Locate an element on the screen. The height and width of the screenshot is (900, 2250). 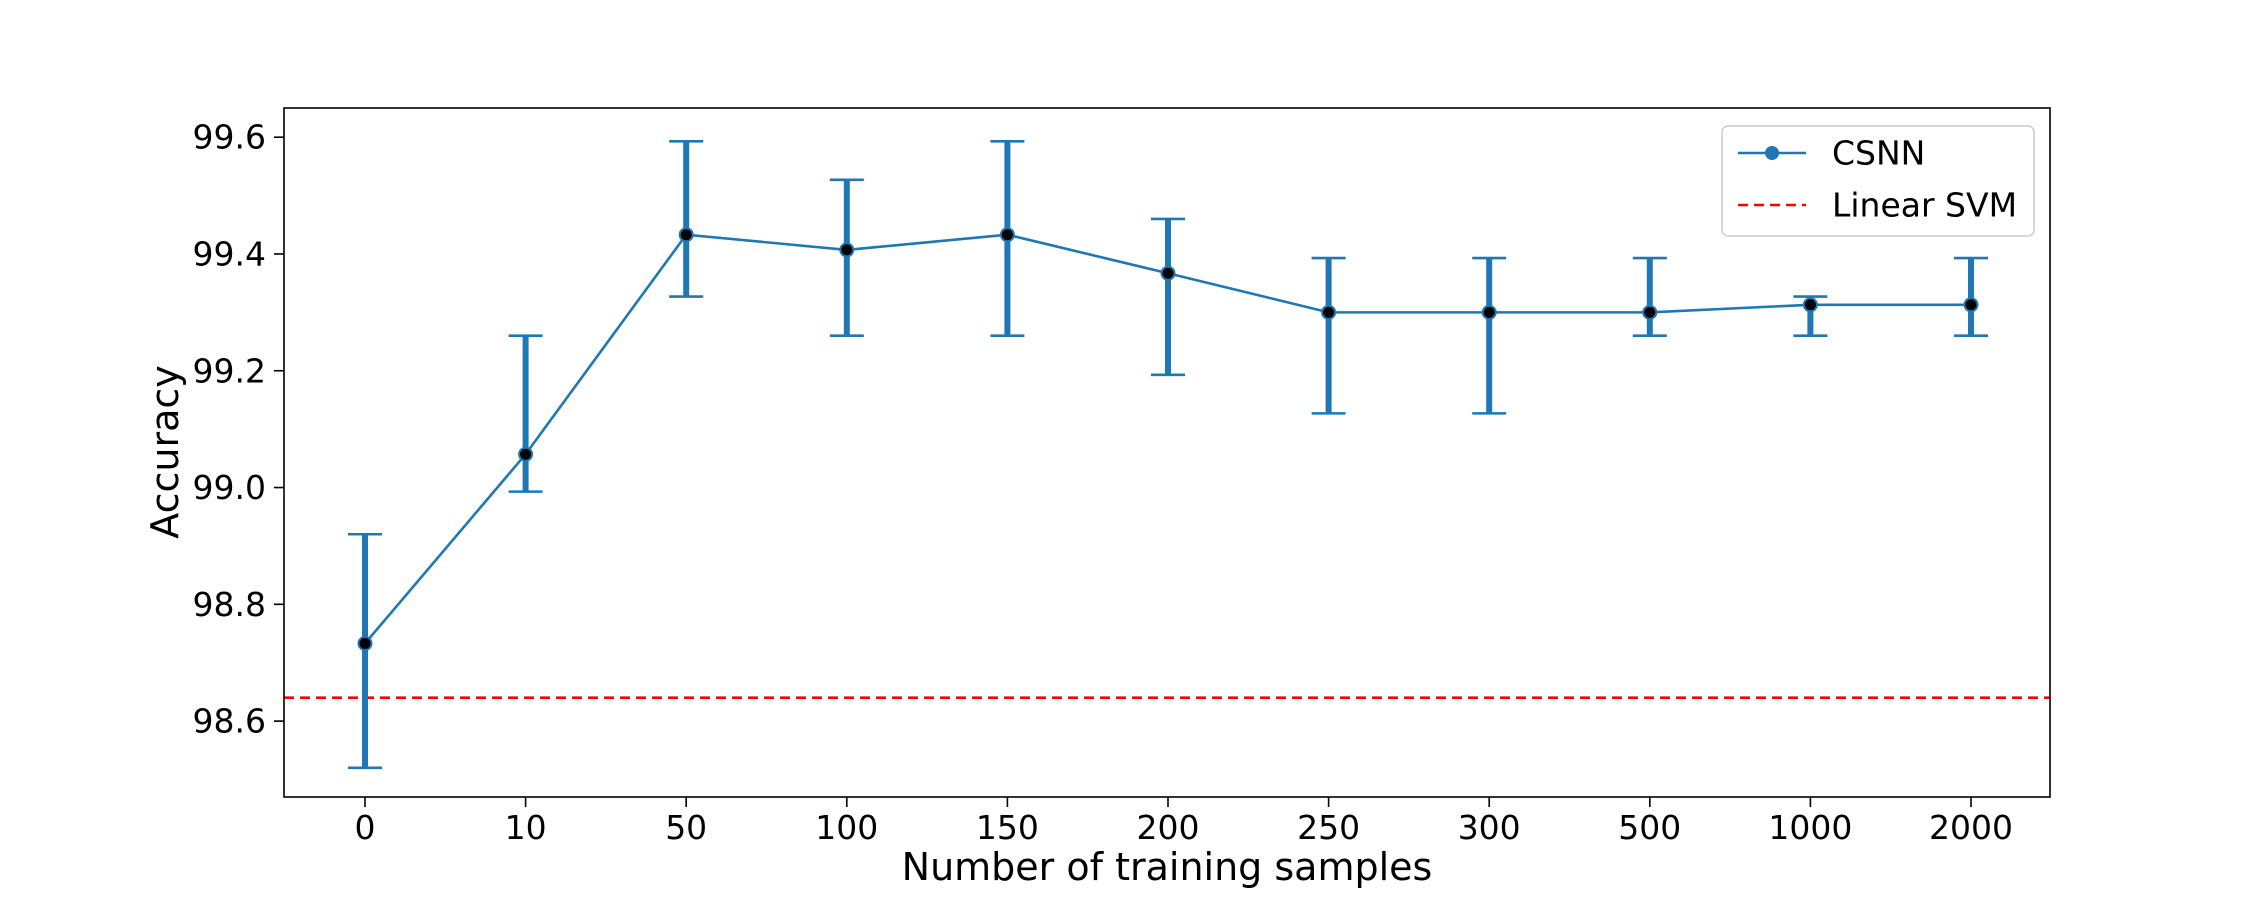
x-tick-label: 10 is located at coordinates (526, 827).